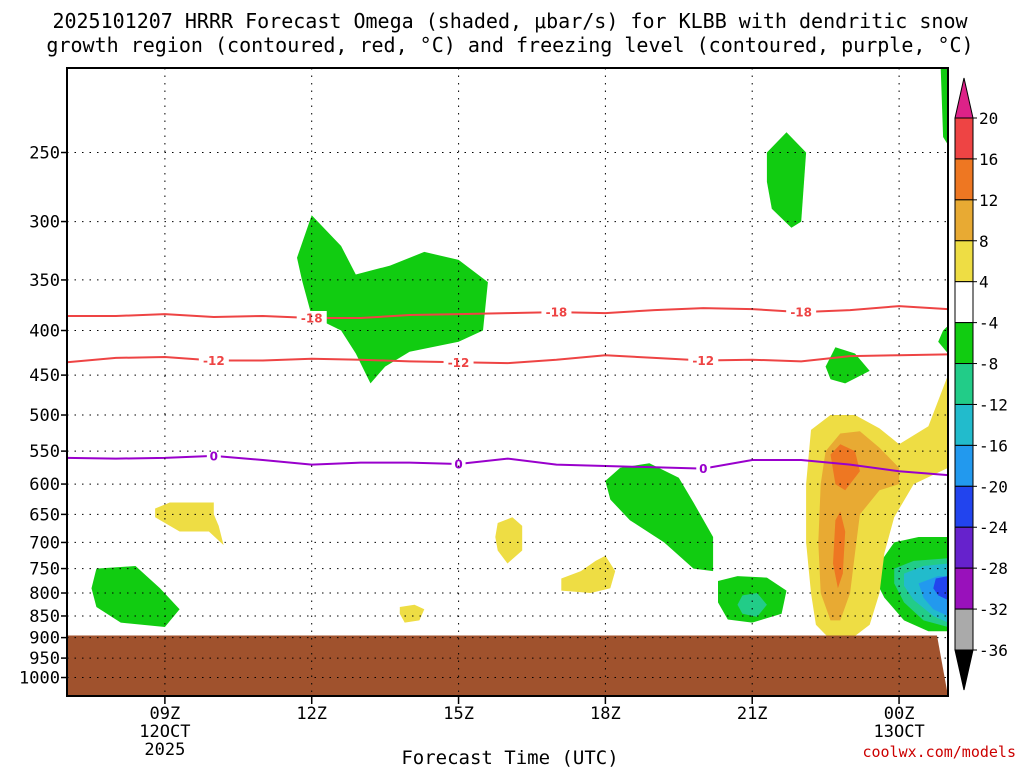  I want to click on colorbar-tick-label: -24, so click(993, 527).